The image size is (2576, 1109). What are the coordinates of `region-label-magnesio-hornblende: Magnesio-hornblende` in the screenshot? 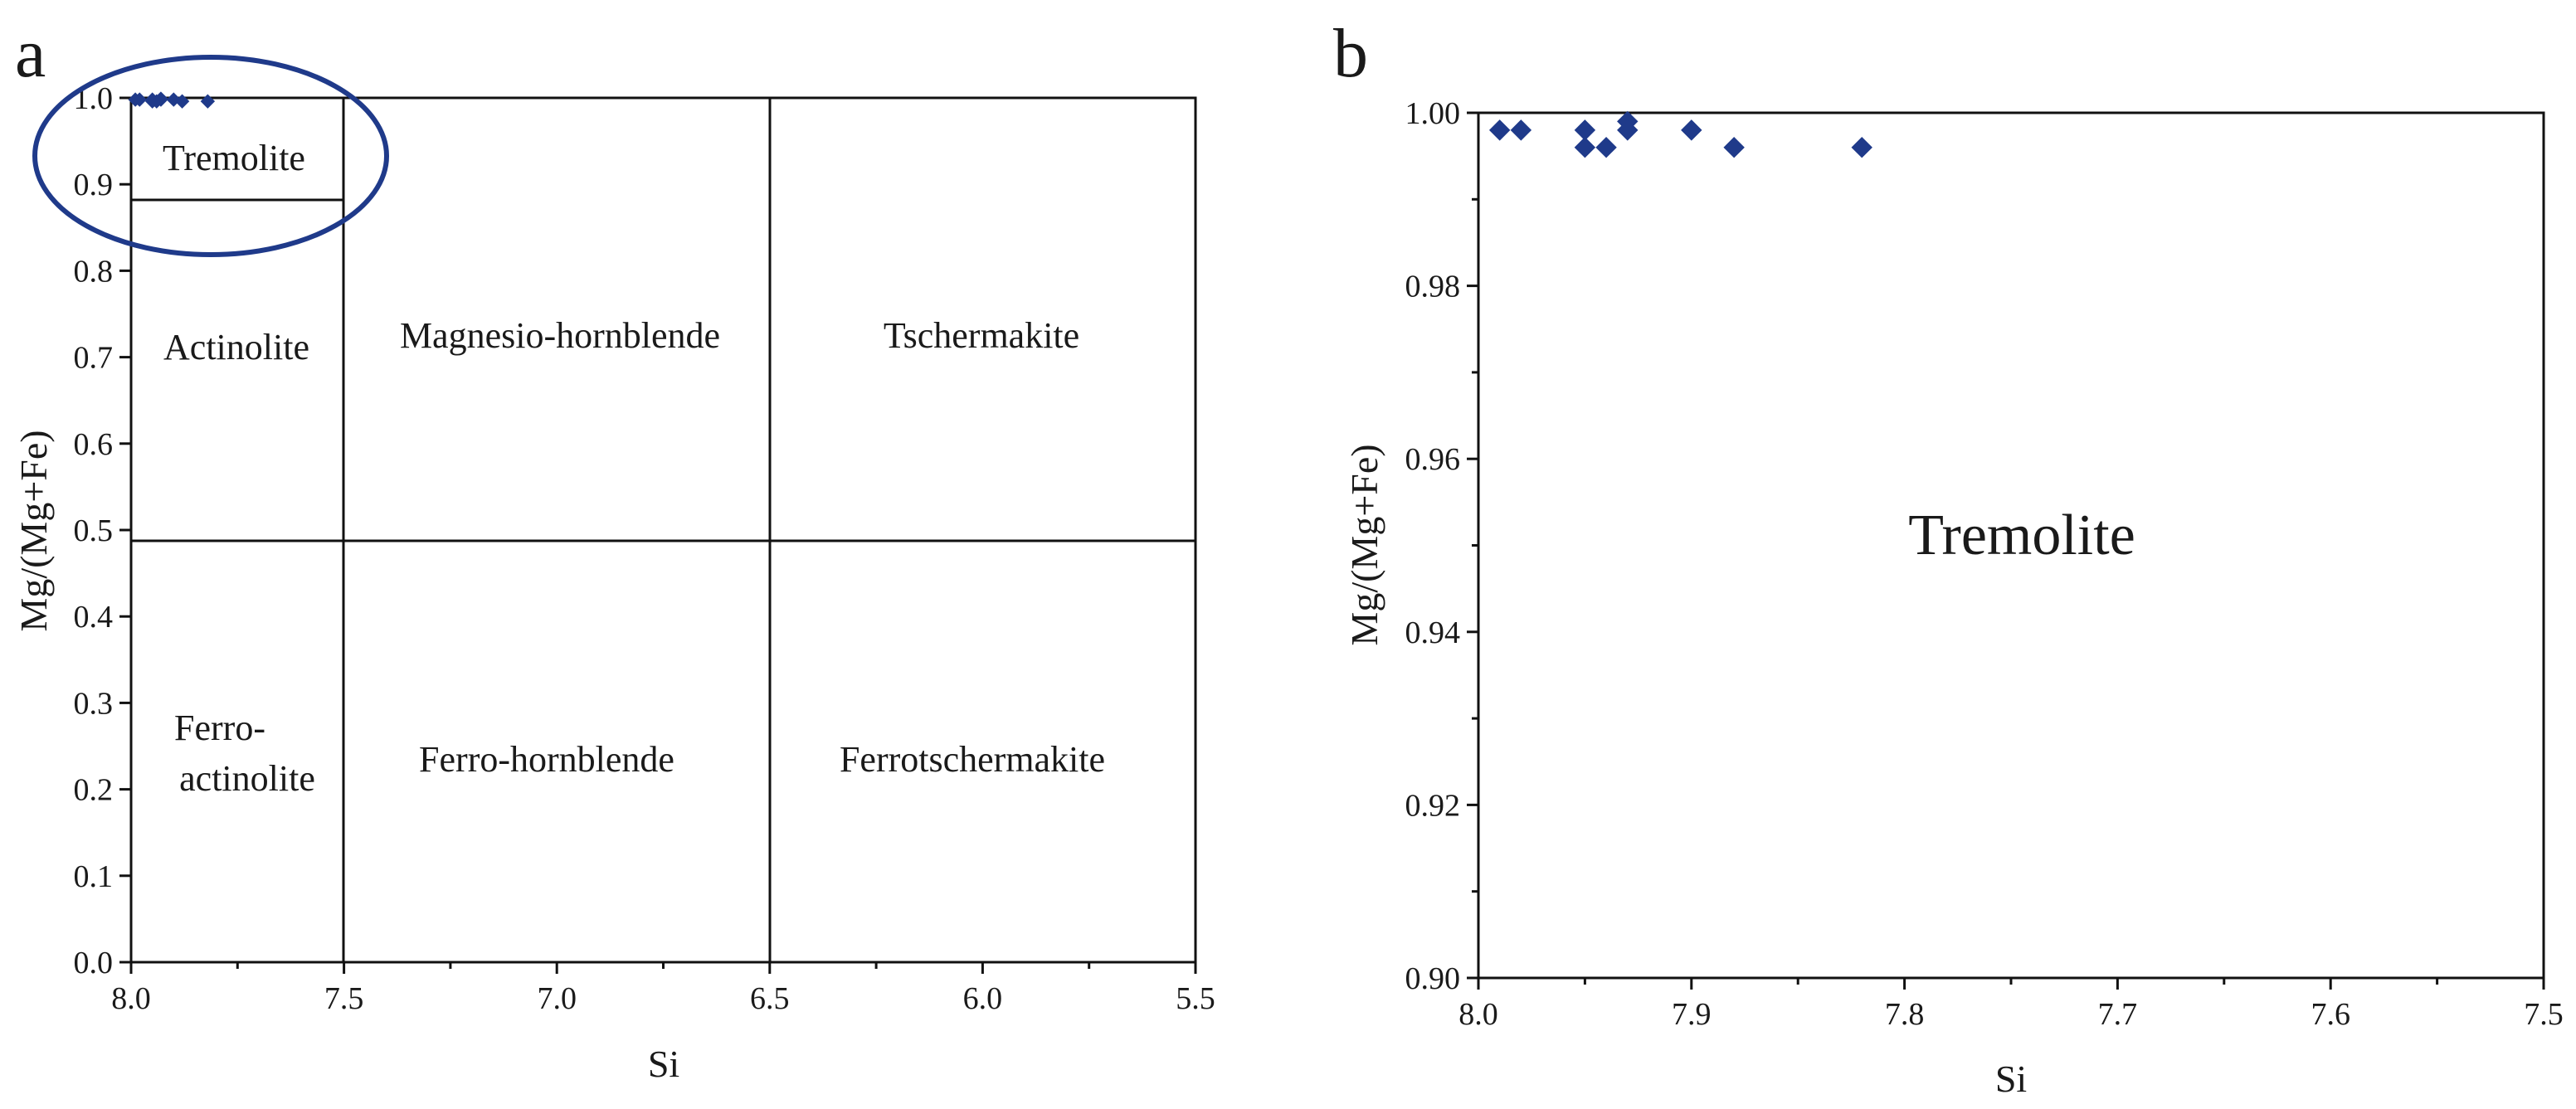 It's located at (560, 336).